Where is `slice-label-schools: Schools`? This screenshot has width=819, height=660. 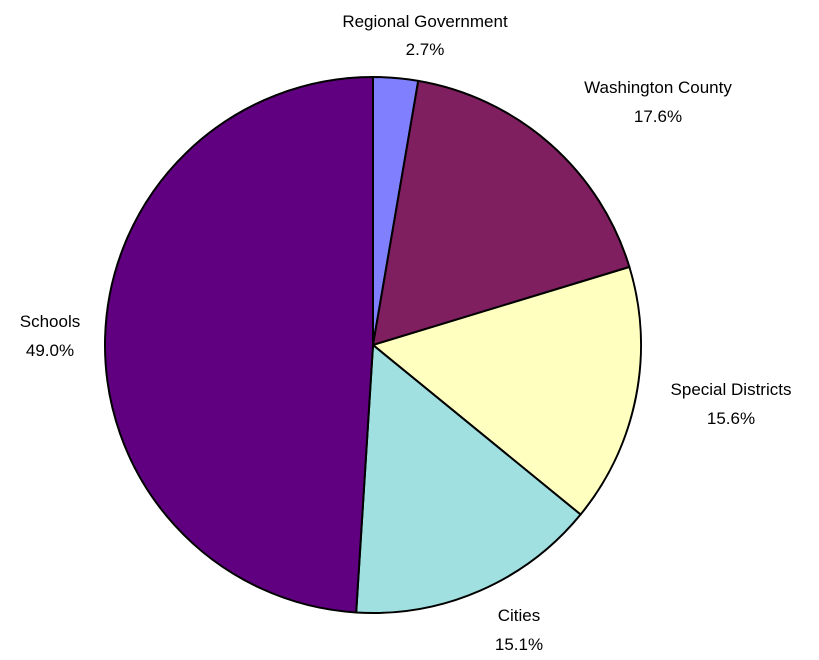
slice-label-schools: Schools is located at coordinates (50, 321).